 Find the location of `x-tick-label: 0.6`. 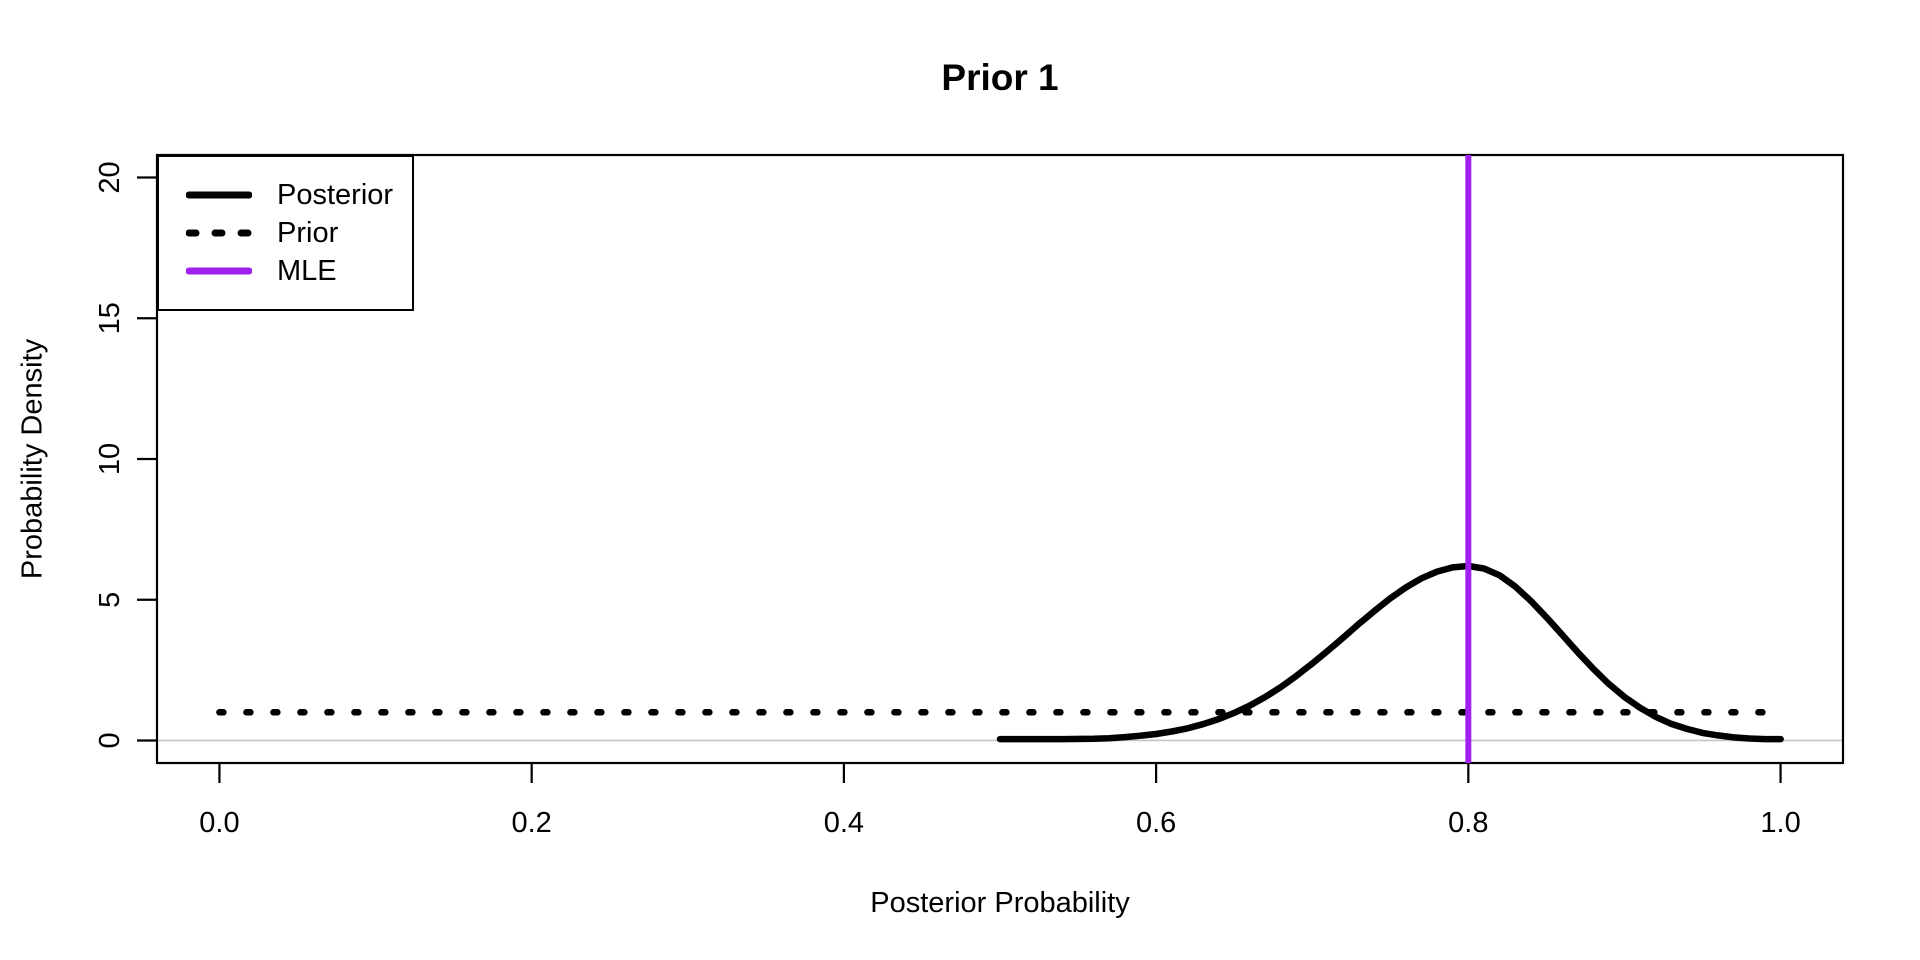

x-tick-label: 0.6 is located at coordinates (1156, 823).